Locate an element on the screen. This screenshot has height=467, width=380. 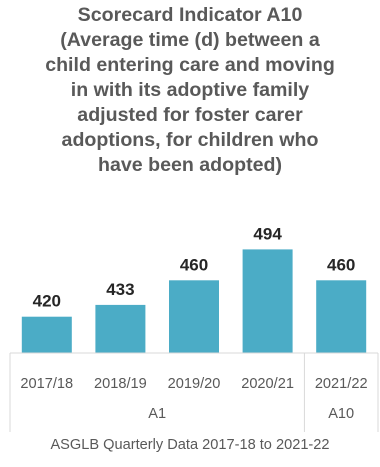
category-group-label: A10 is located at coordinates (341, 414).